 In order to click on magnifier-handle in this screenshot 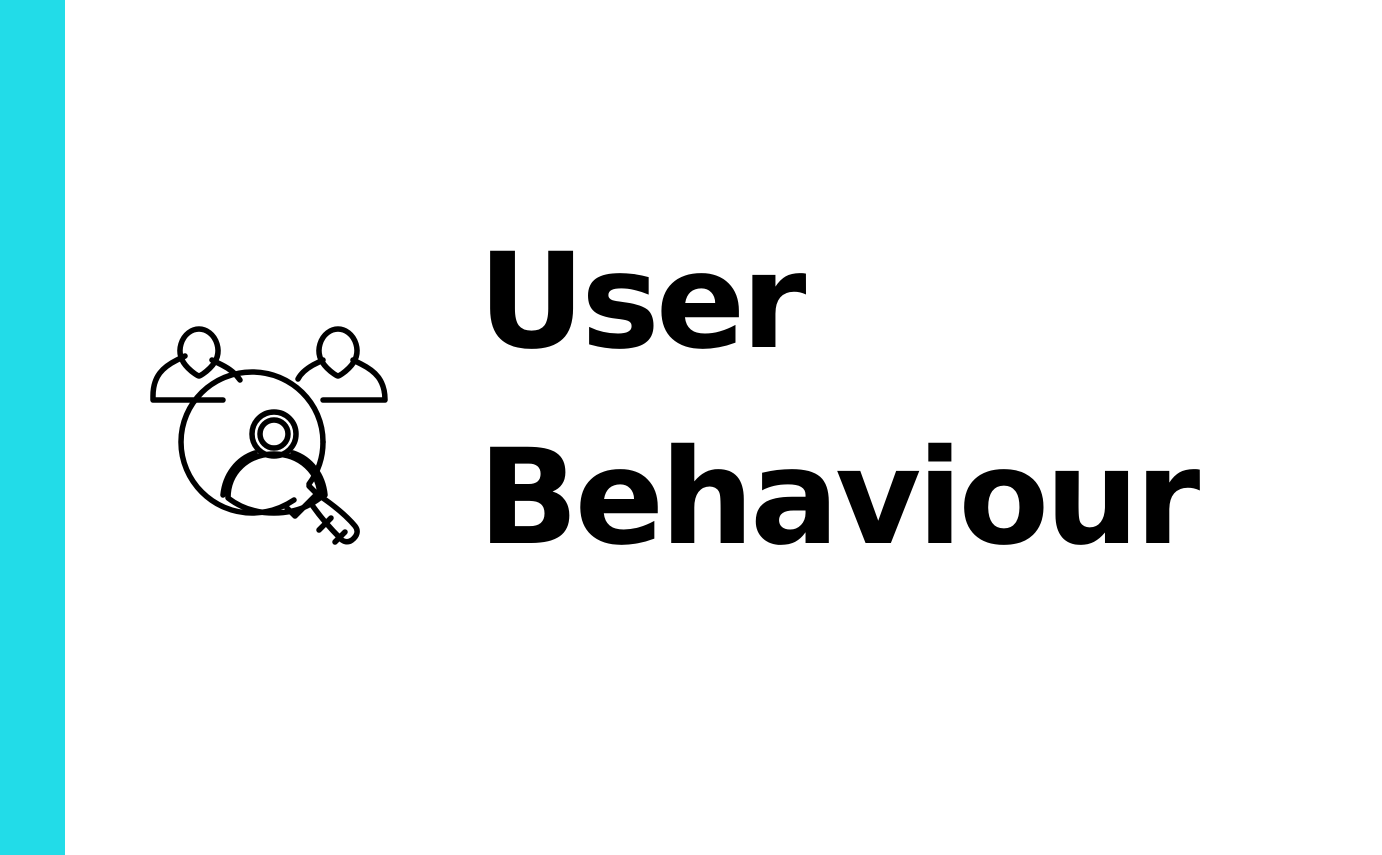, I will do `click(322, 514)`.